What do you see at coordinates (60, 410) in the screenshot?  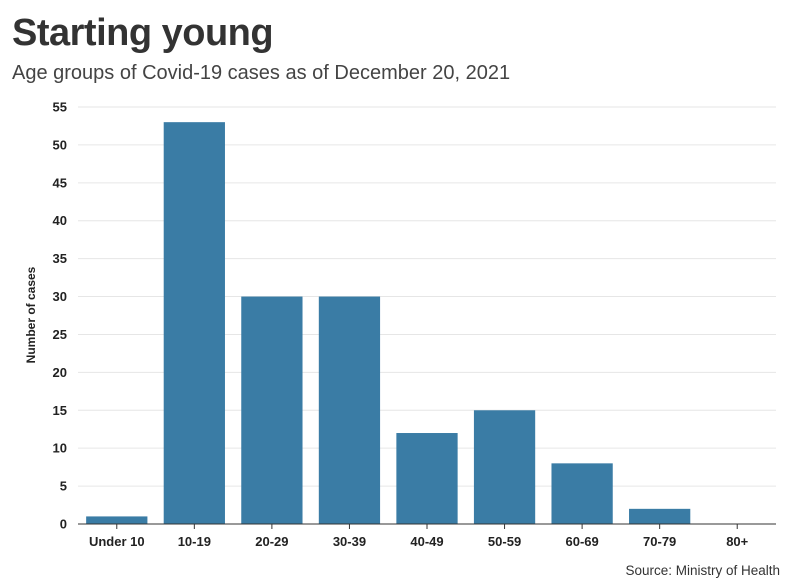 I see `y-tick-label: 15` at bounding box center [60, 410].